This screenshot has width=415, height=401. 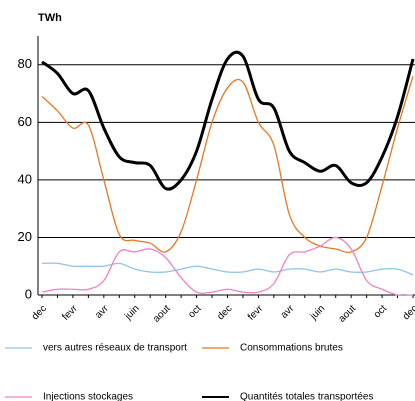 I want to click on y-tick-label: 40, so click(x=25, y=178).